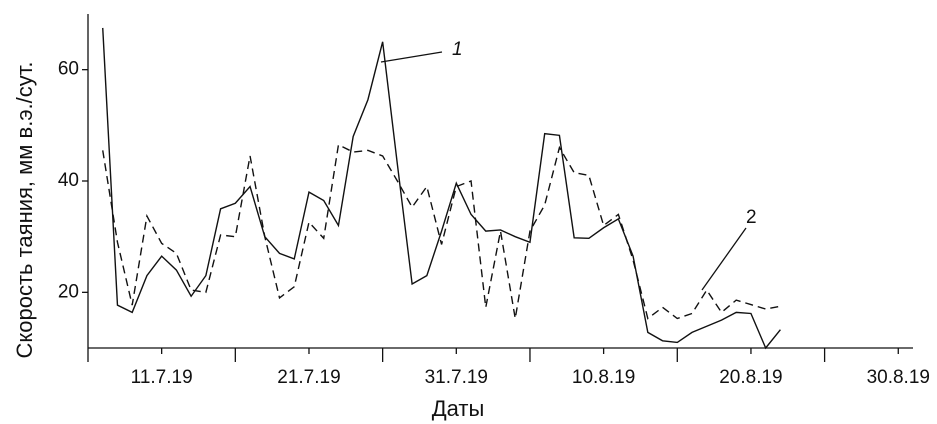 The height and width of the screenshot is (424, 937). What do you see at coordinates (68, 291) in the screenshot?
I see `y-tick-label: 20` at bounding box center [68, 291].